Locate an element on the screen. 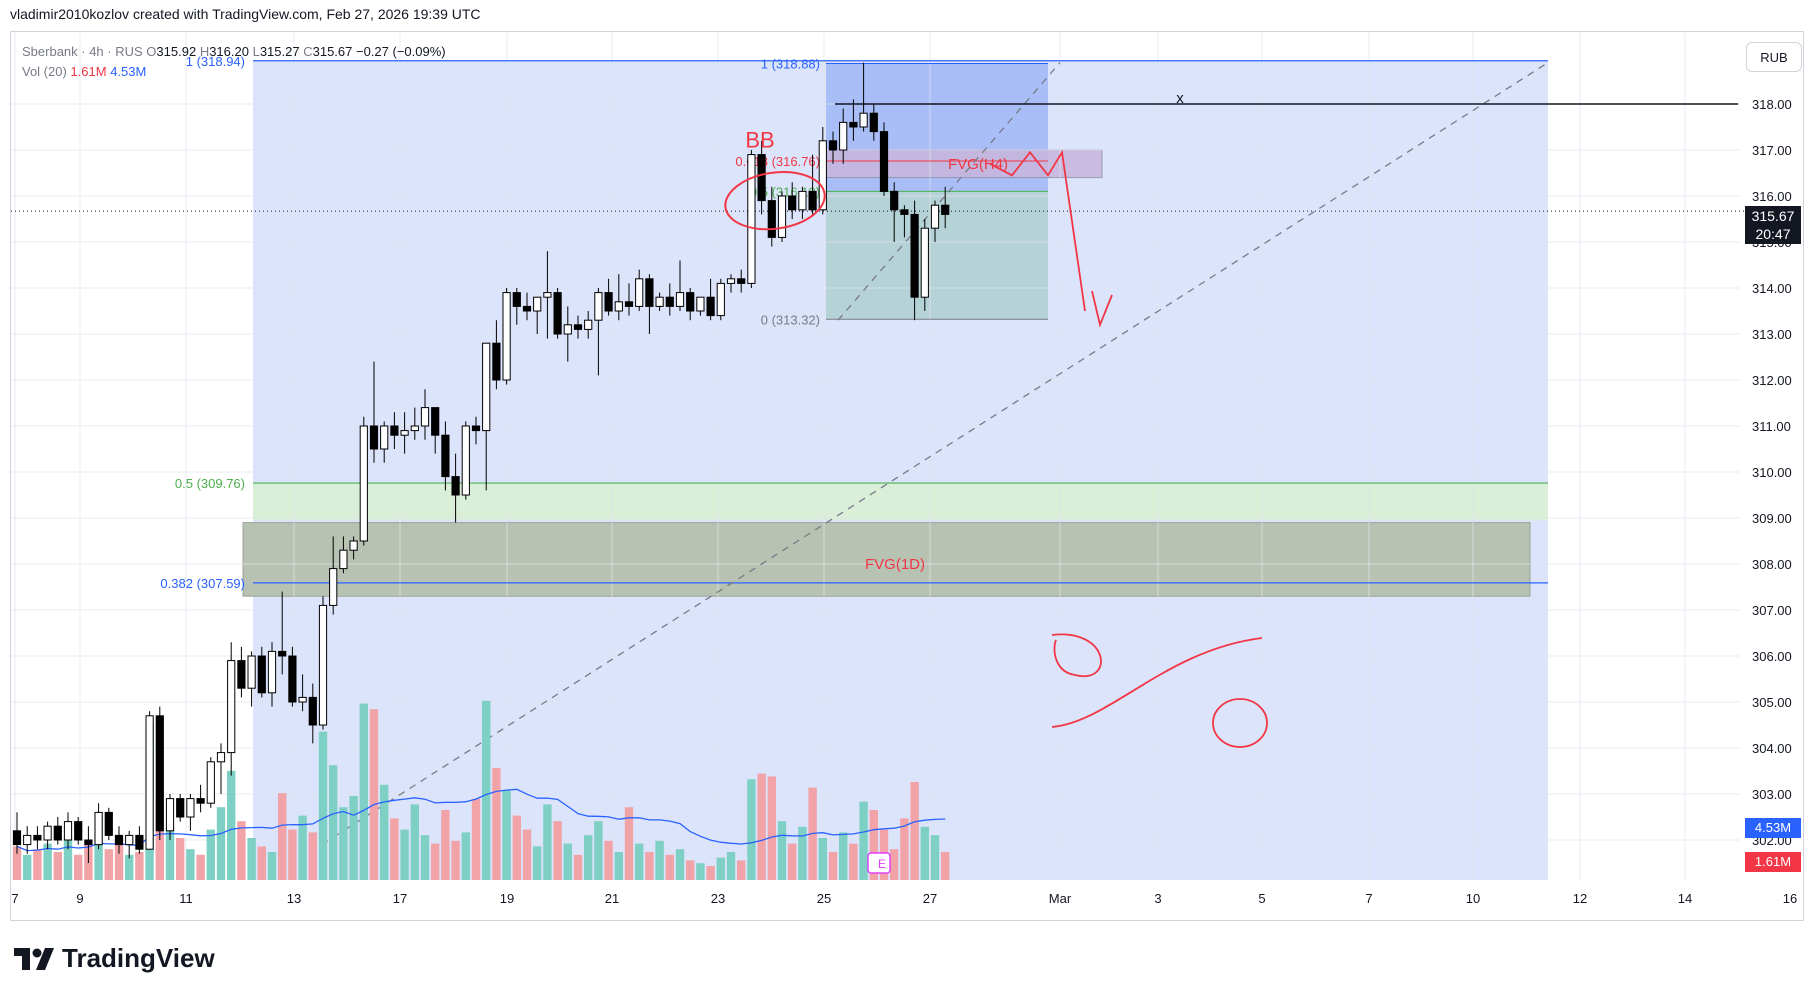  symbol-name: Sberbank · 4h · RUS is located at coordinates (82, 51).